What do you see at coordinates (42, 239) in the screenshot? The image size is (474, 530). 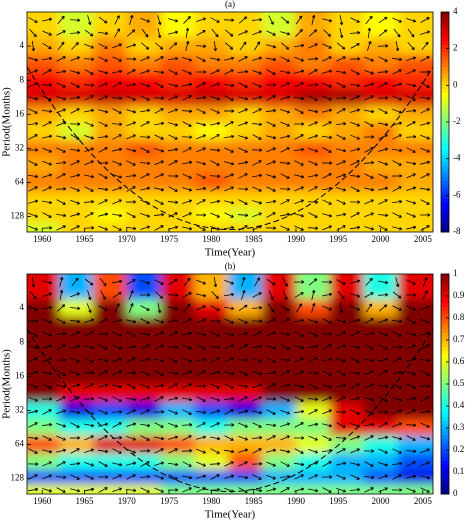 I see `x-tick-label: 1960` at bounding box center [42, 239].